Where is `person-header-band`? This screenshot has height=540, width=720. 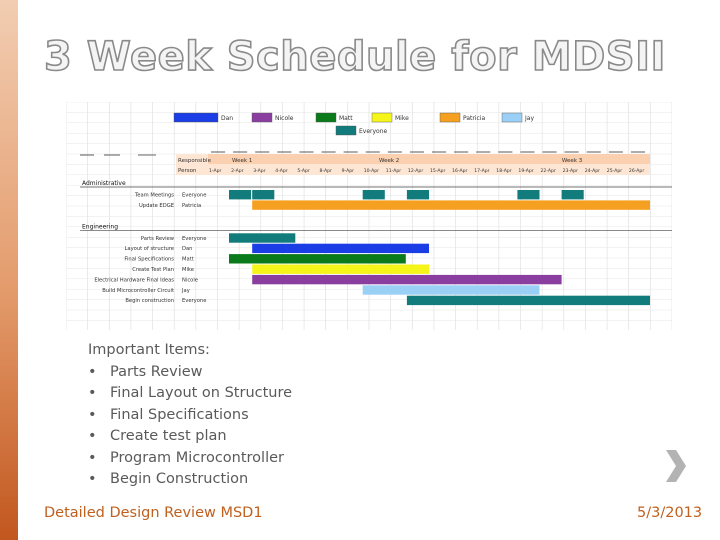 person-header-band is located at coordinates (192, 164).